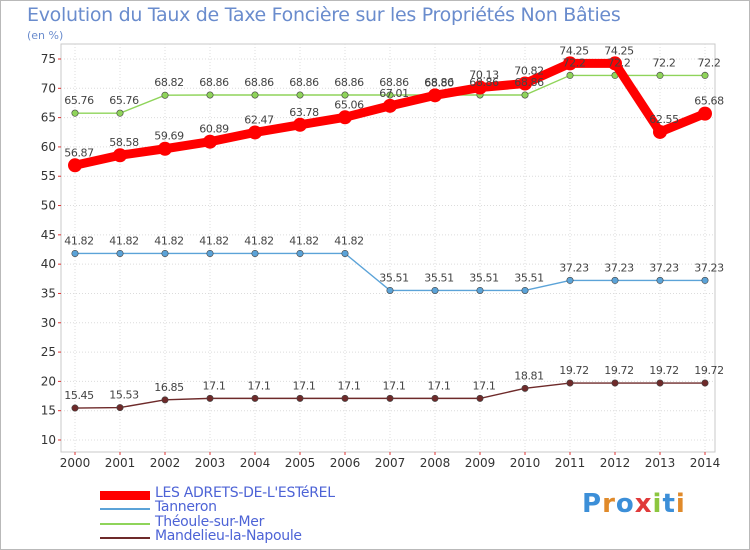 The width and height of the screenshot is (750, 550). What do you see at coordinates (45, 35) in the screenshot?
I see `y-unit-label: (en %)` at bounding box center [45, 35].